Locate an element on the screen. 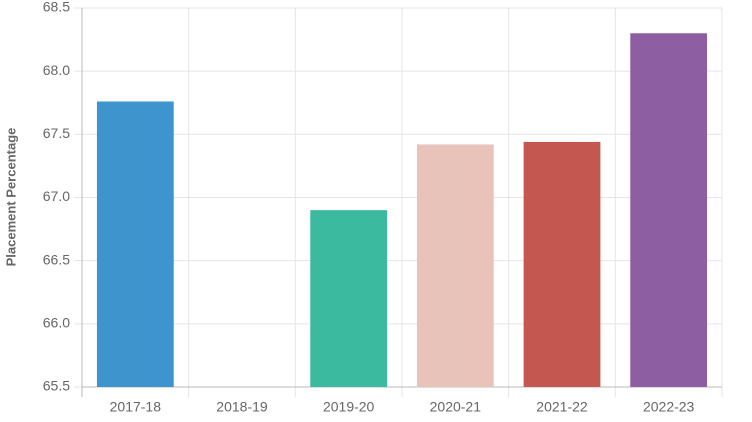  y-tick-label: 67.0 is located at coordinates (56, 196).